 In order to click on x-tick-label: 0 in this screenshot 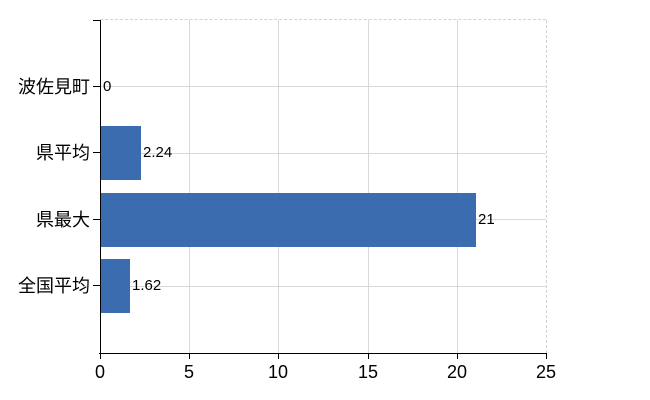, I will do `click(99, 372)`.